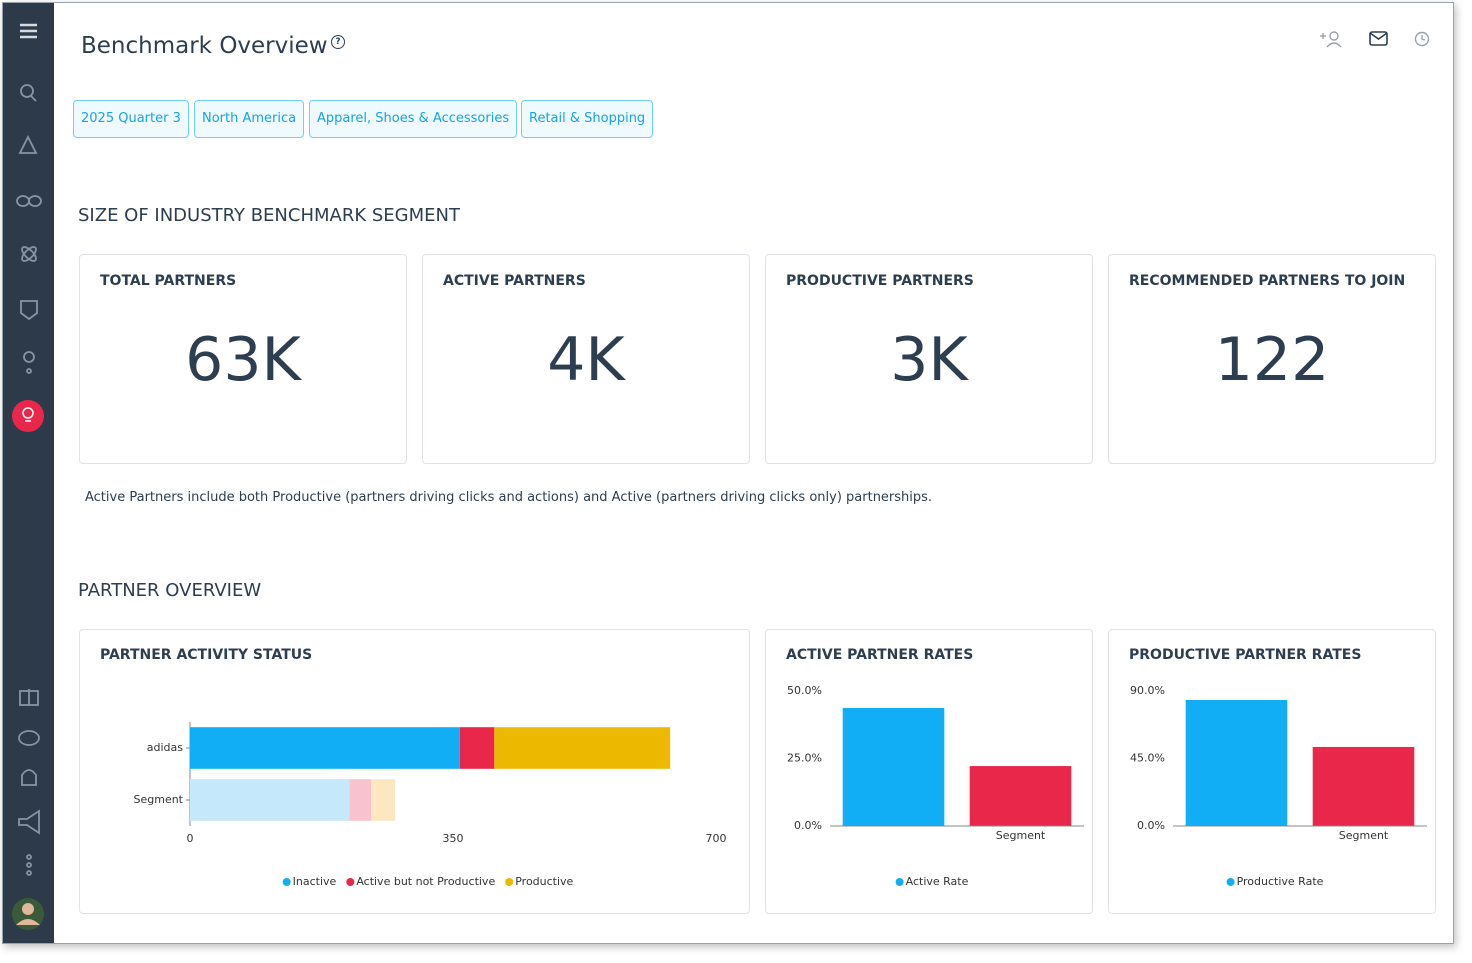 The height and width of the screenshot is (963, 1472). I want to click on filter-chip: North America, so click(249, 119).